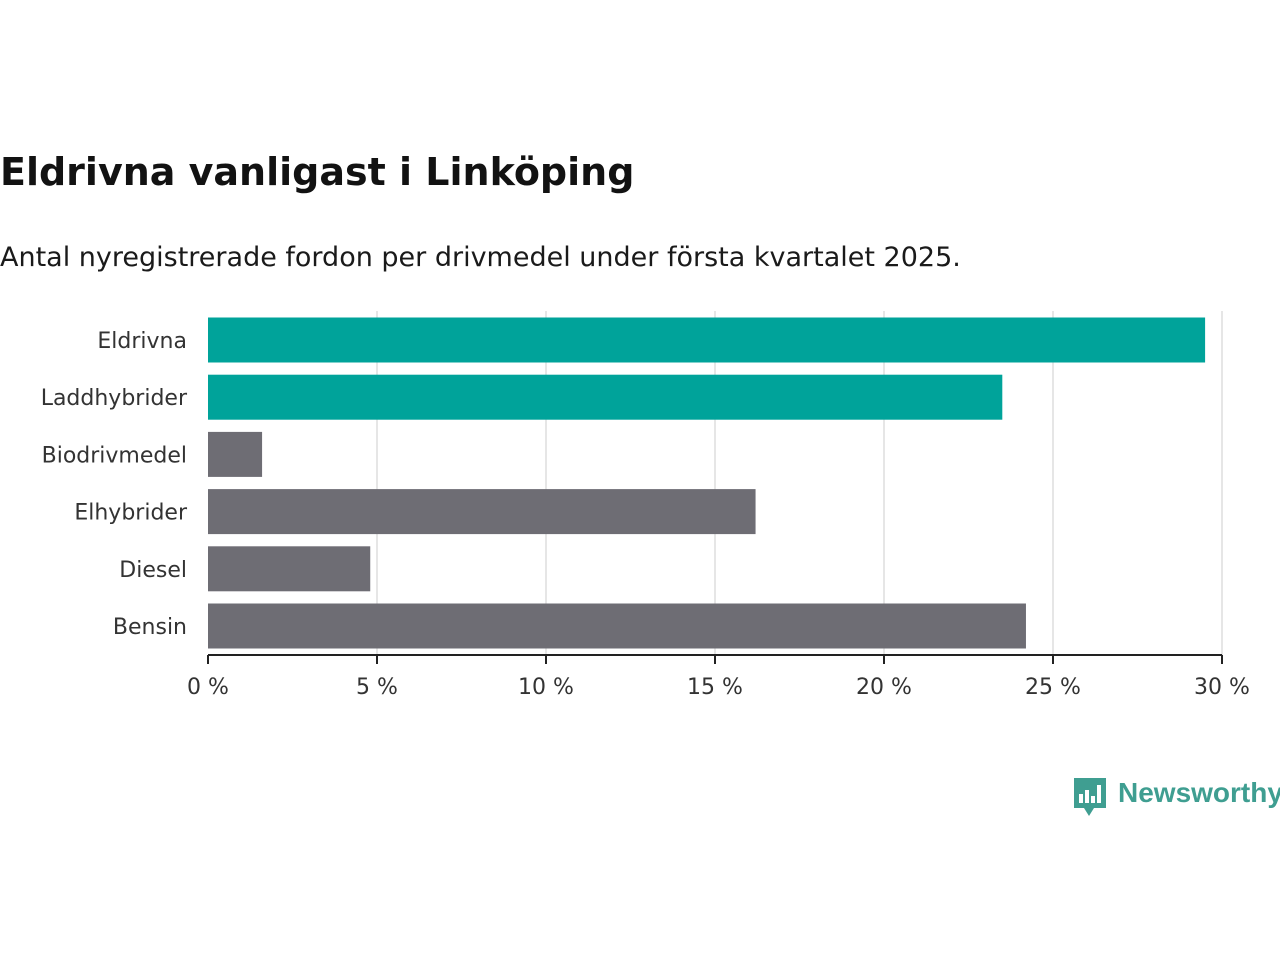  What do you see at coordinates (377, 687) in the screenshot?
I see `x-tick-label: 5 %` at bounding box center [377, 687].